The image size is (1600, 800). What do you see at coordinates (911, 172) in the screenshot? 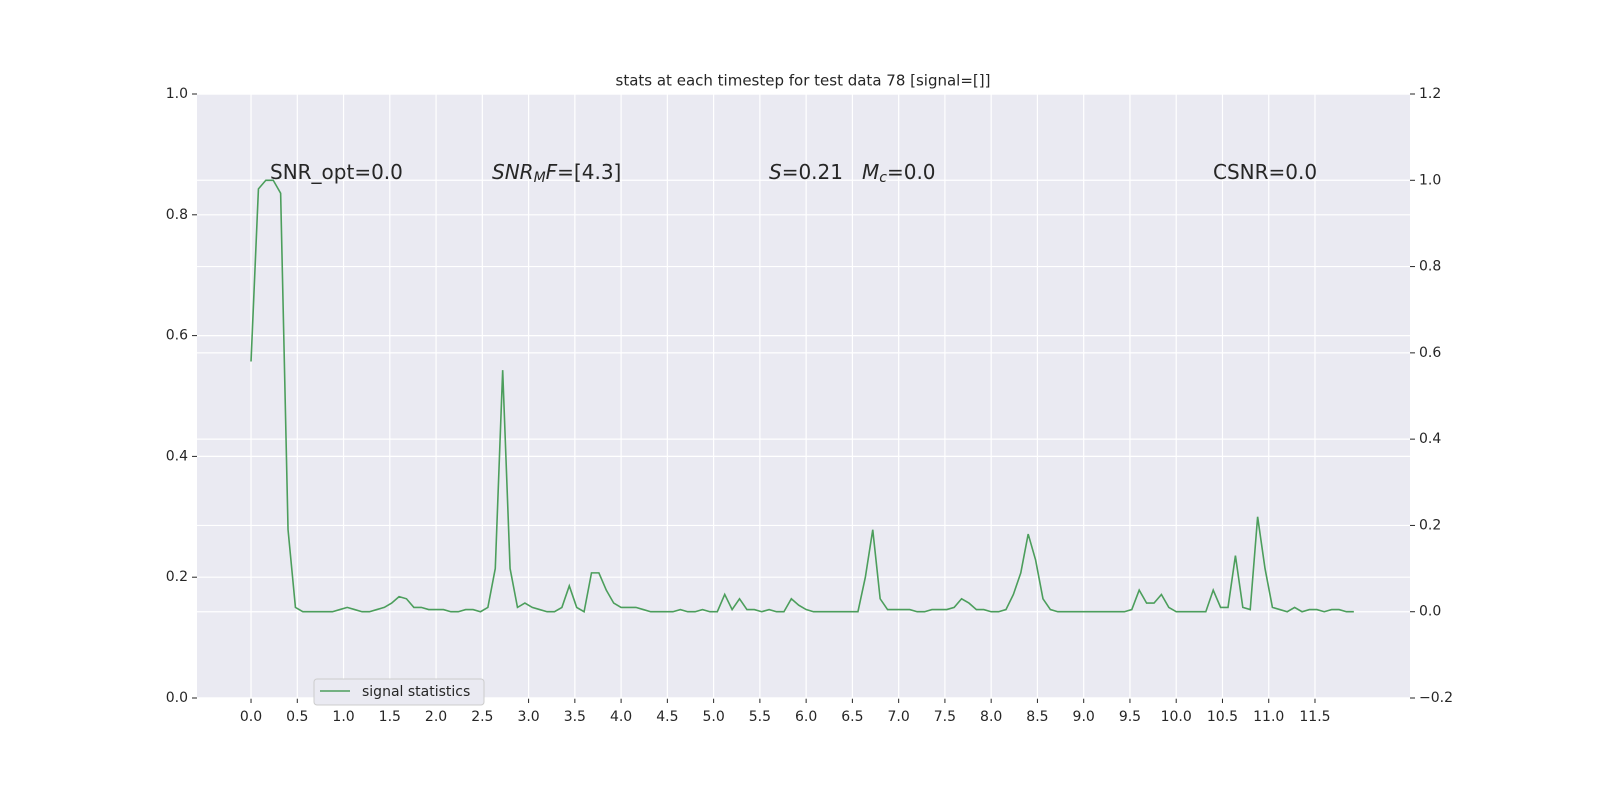
I see `annotation-part: =0.0` at bounding box center [911, 172].